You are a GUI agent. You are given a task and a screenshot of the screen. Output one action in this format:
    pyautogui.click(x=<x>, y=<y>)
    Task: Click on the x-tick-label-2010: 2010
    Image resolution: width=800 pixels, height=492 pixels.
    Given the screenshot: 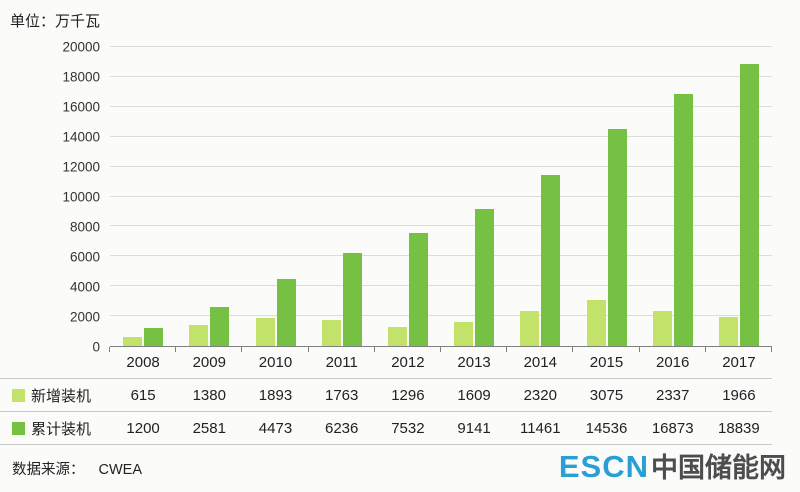 What is the action you would take?
    pyautogui.click(x=275, y=362)
    